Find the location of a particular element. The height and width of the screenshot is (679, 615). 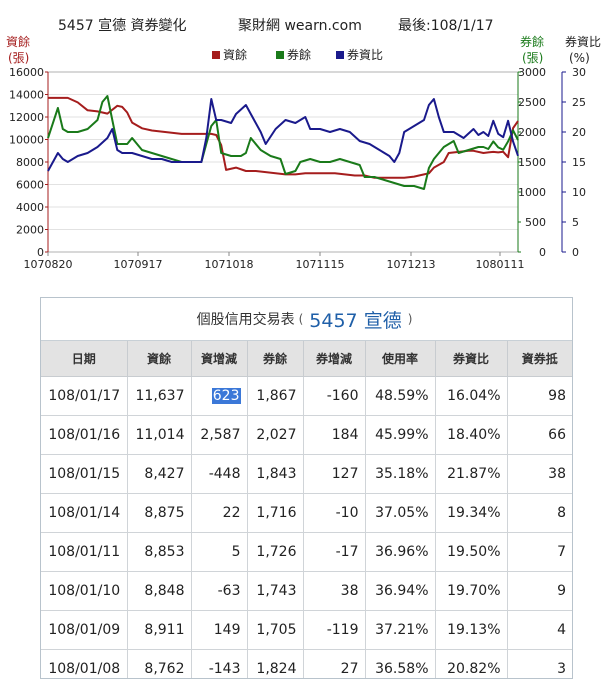

table-cell: 37.05% is located at coordinates (400, 513).